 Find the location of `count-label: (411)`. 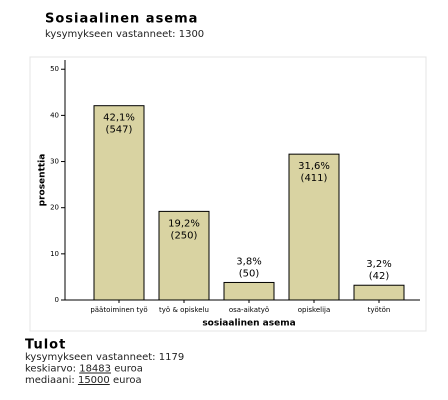

count-label: (411) is located at coordinates (314, 178).